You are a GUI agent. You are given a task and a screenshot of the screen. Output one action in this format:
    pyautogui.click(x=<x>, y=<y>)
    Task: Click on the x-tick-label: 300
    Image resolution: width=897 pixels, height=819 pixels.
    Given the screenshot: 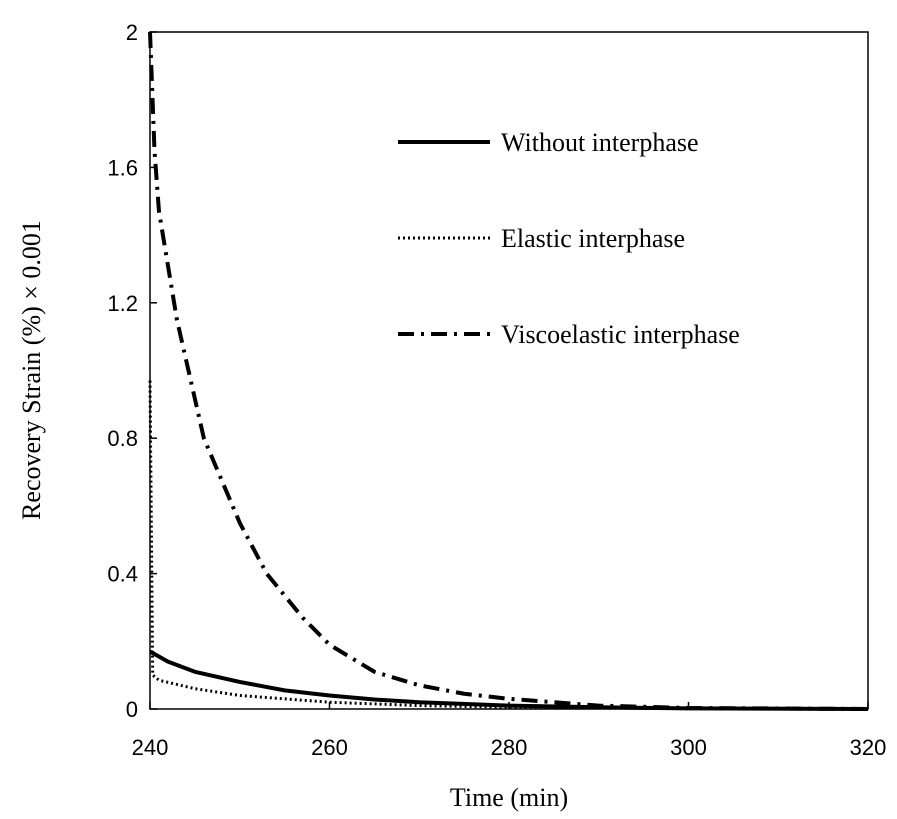 What is the action you would take?
    pyautogui.click(x=688, y=747)
    